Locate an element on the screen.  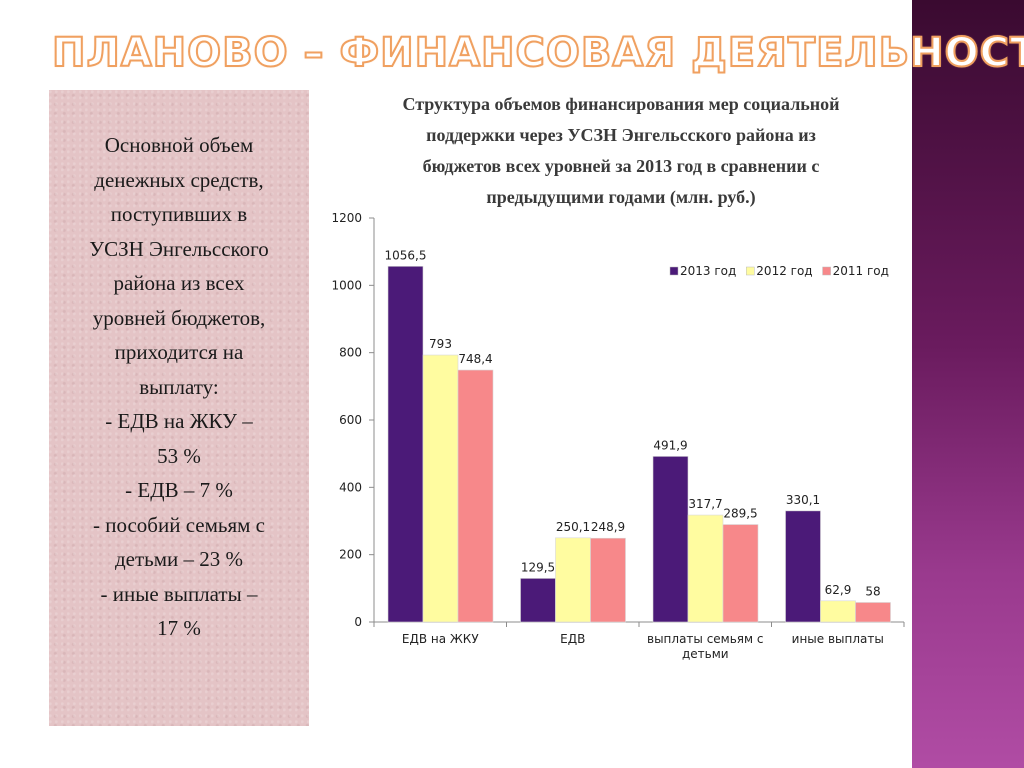
summary-line: денежных средств, is located at coordinates (179, 179).